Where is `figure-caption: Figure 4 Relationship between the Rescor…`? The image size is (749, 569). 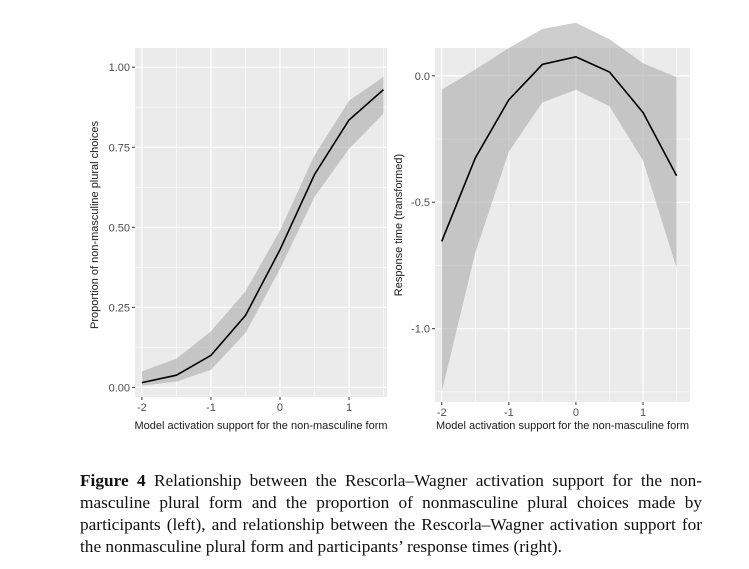
figure-caption: Figure 4 Relationship between the Rescor… is located at coordinates (391, 514).